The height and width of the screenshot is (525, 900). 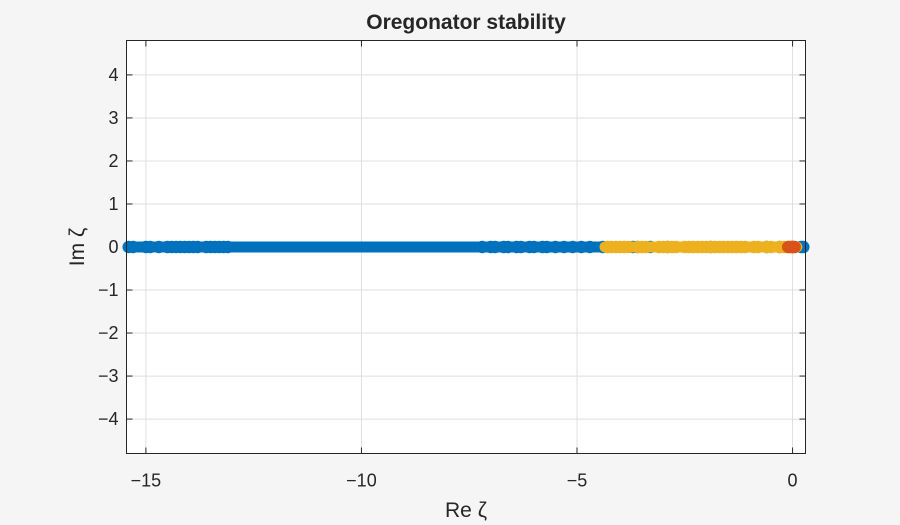 What do you see at coordinates (113, 204) in the screenshot?
I see `y-tick-label: 1` at bounding box center [113, 204].